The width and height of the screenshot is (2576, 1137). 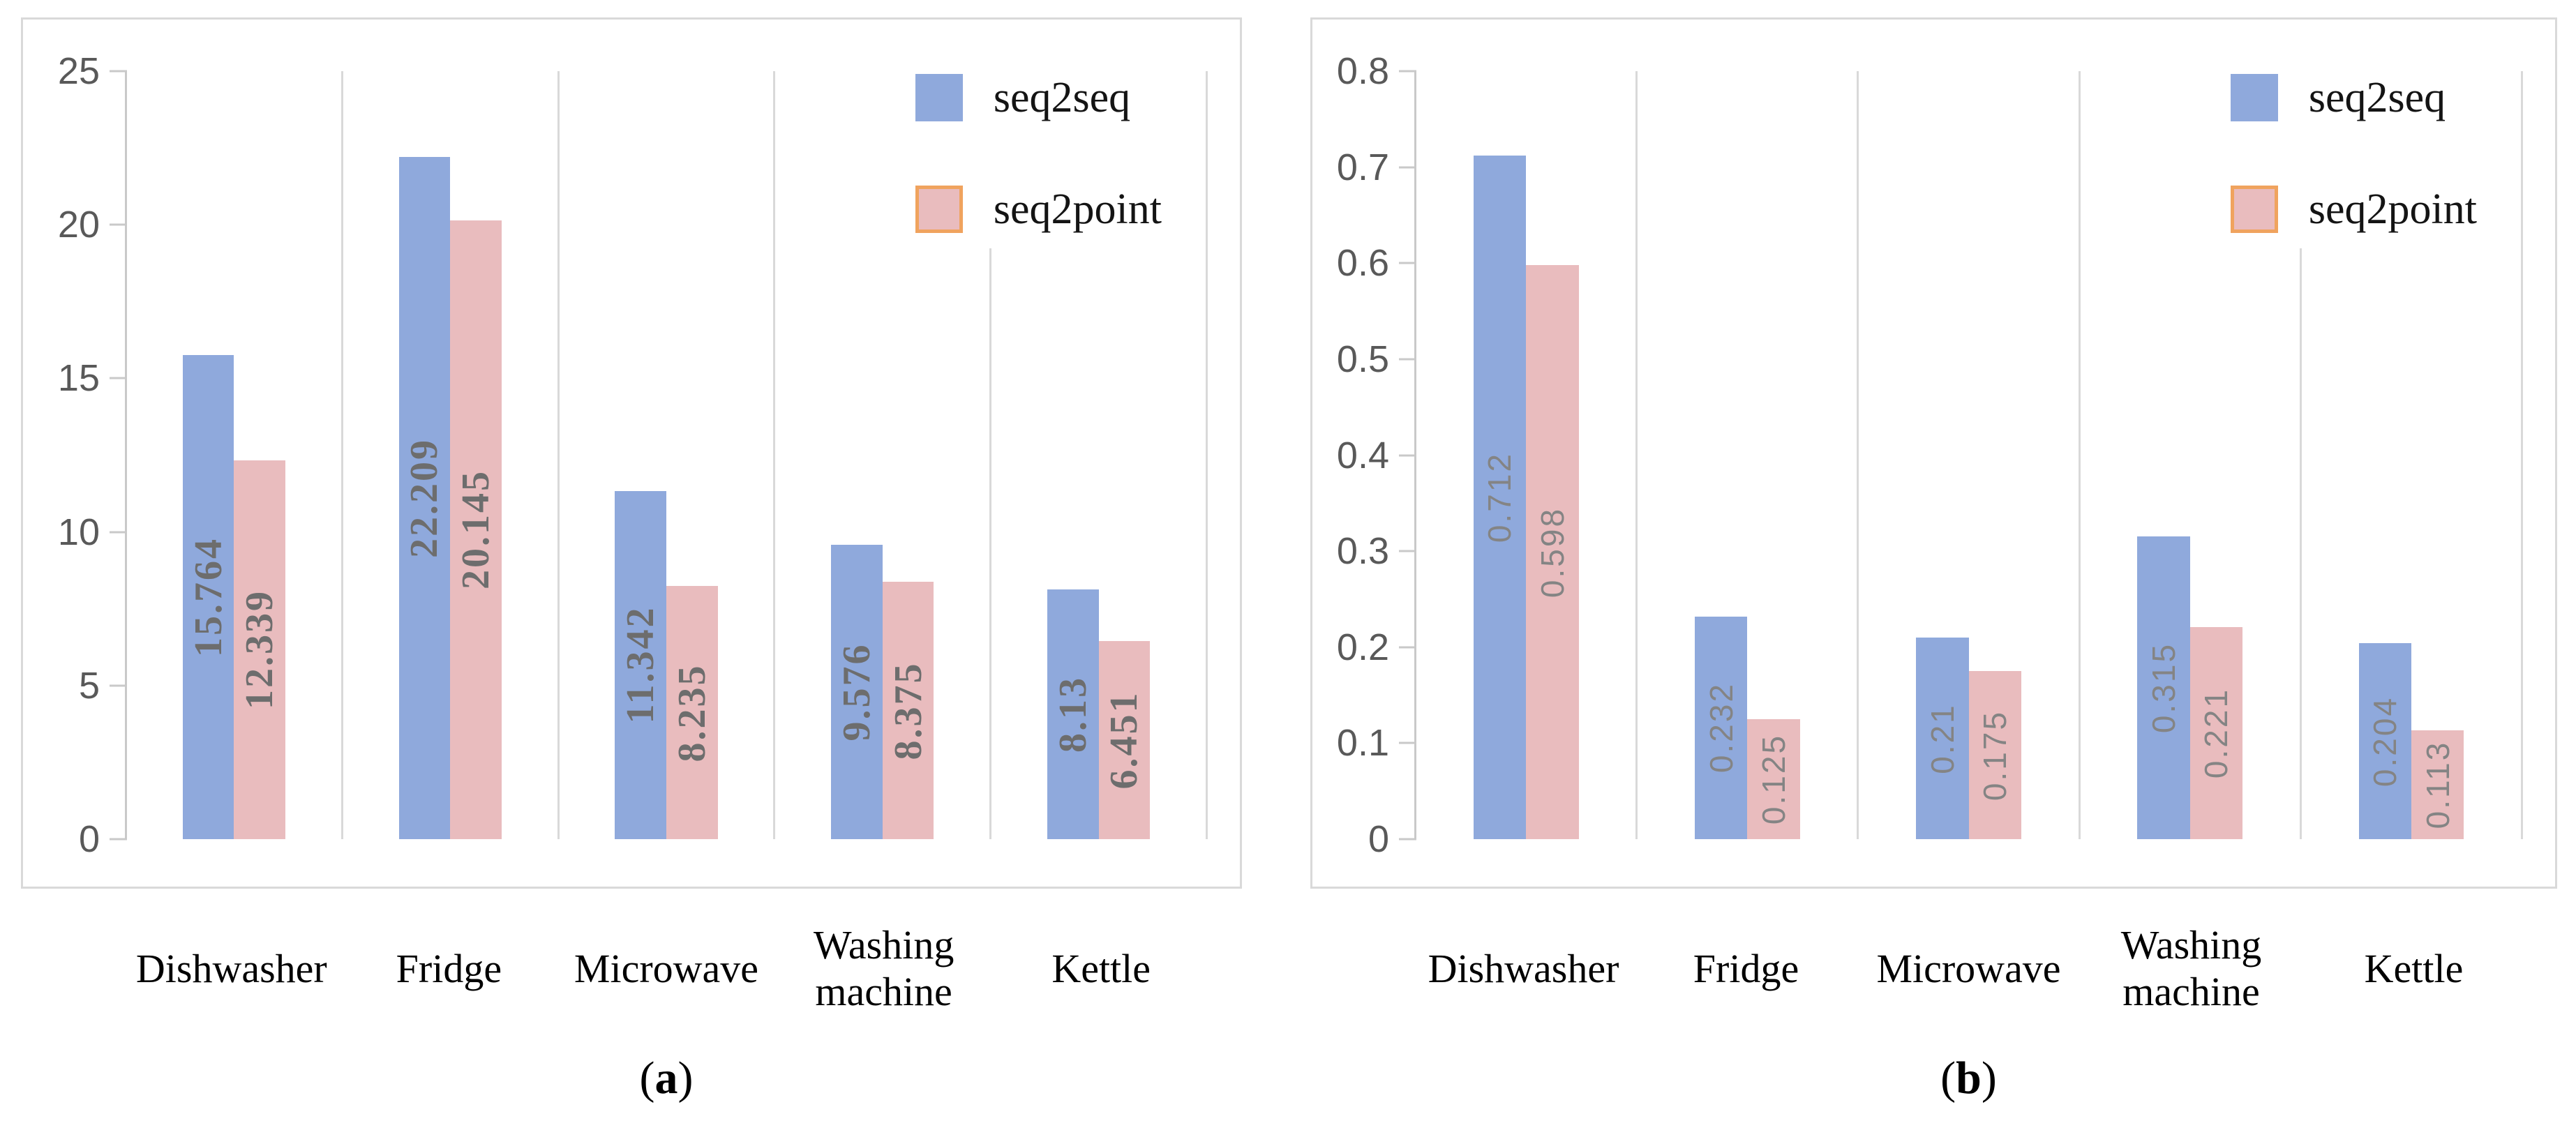 I want to click on category-group: 0.712 0.598, so click(x=1527, y=455).